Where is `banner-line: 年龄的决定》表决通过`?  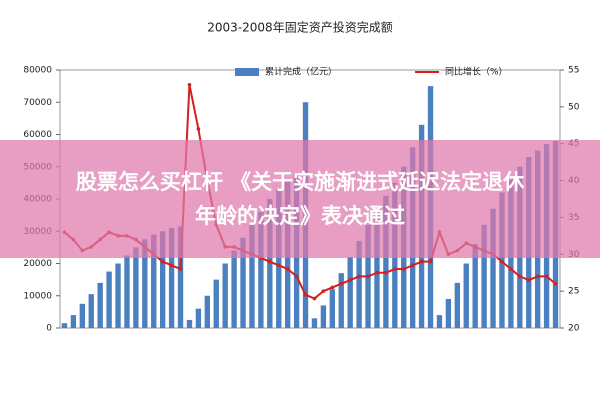 banner-line: 年龄的决定》表决通过 is located at coordinates (300, 216).